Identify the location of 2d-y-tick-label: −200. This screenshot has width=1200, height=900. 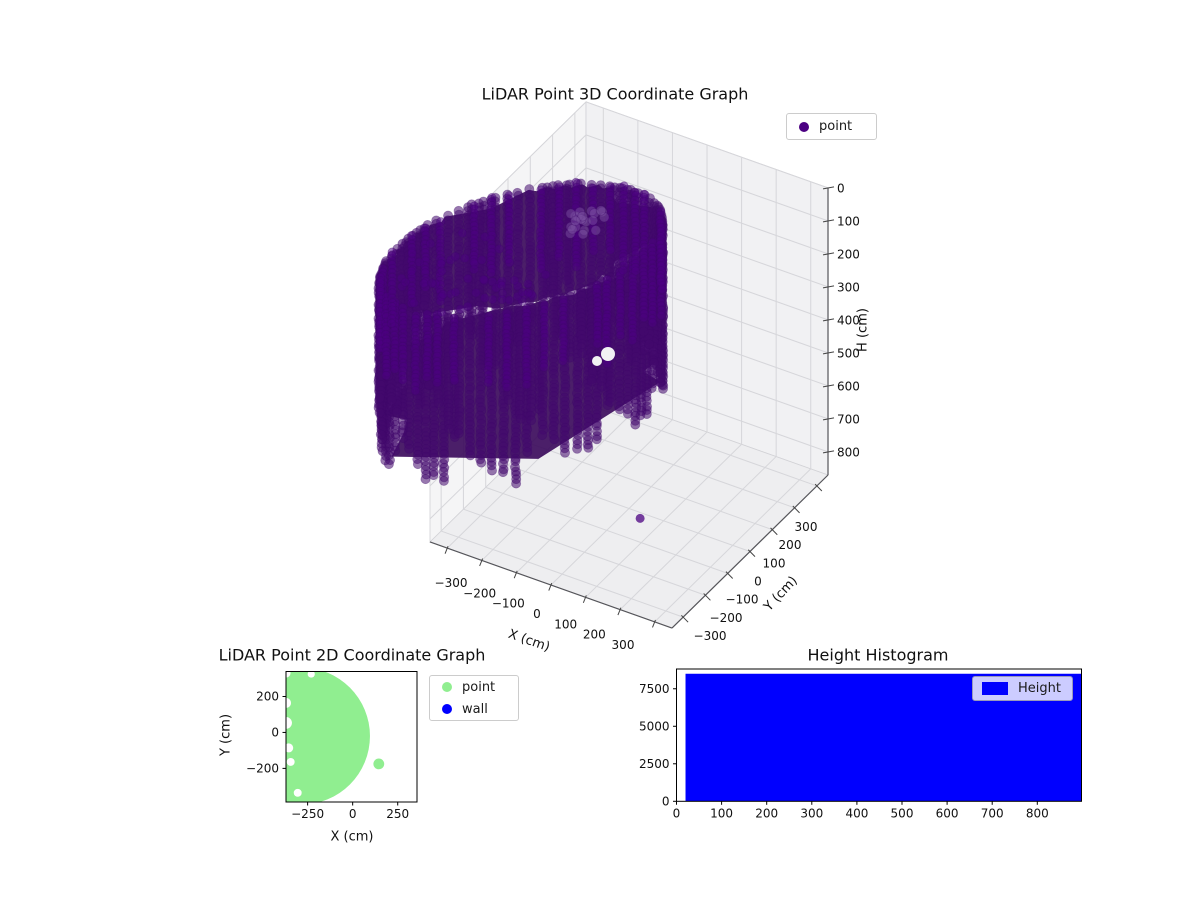
(262, 768).